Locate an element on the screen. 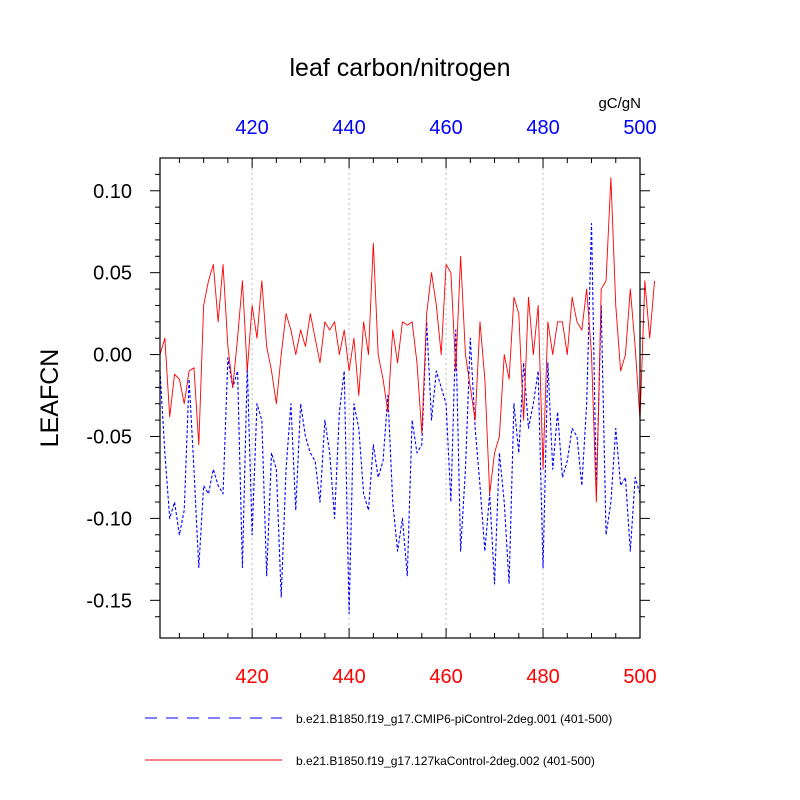 Image resolution: width=800 pixels, height=800 pixels. x-tick-label-top: 480 is located at coordinates (542, 128).